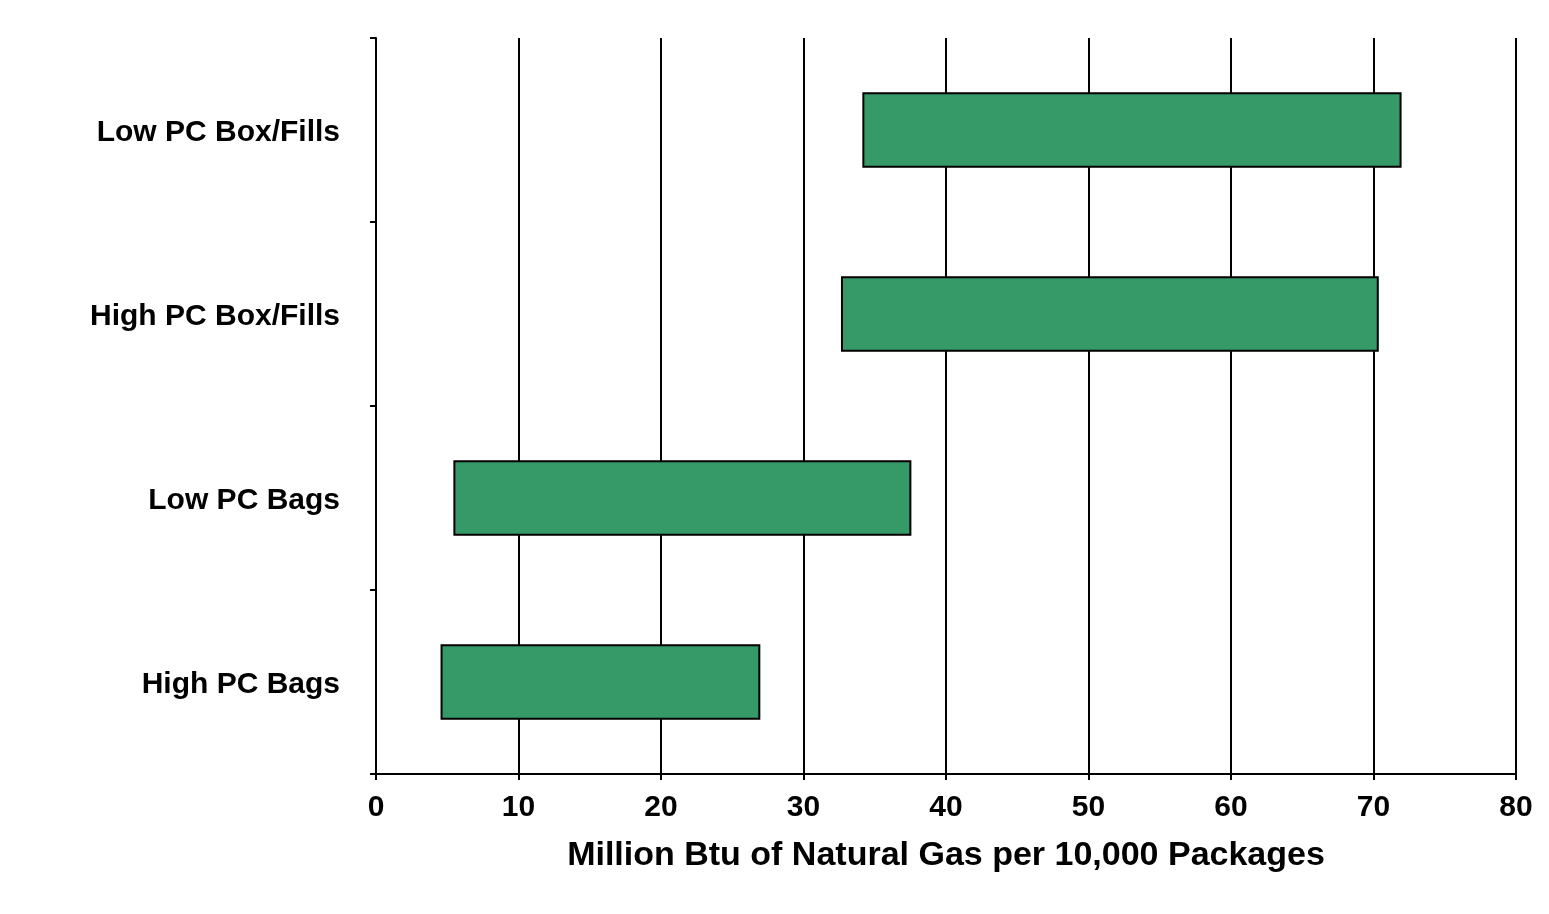 The height and width of the screenshot is (914, 1549). What do you see at coordinates (518, 805) in the screenshot?
I see `x-tick-label: 10` at bounding box center [518, 805].